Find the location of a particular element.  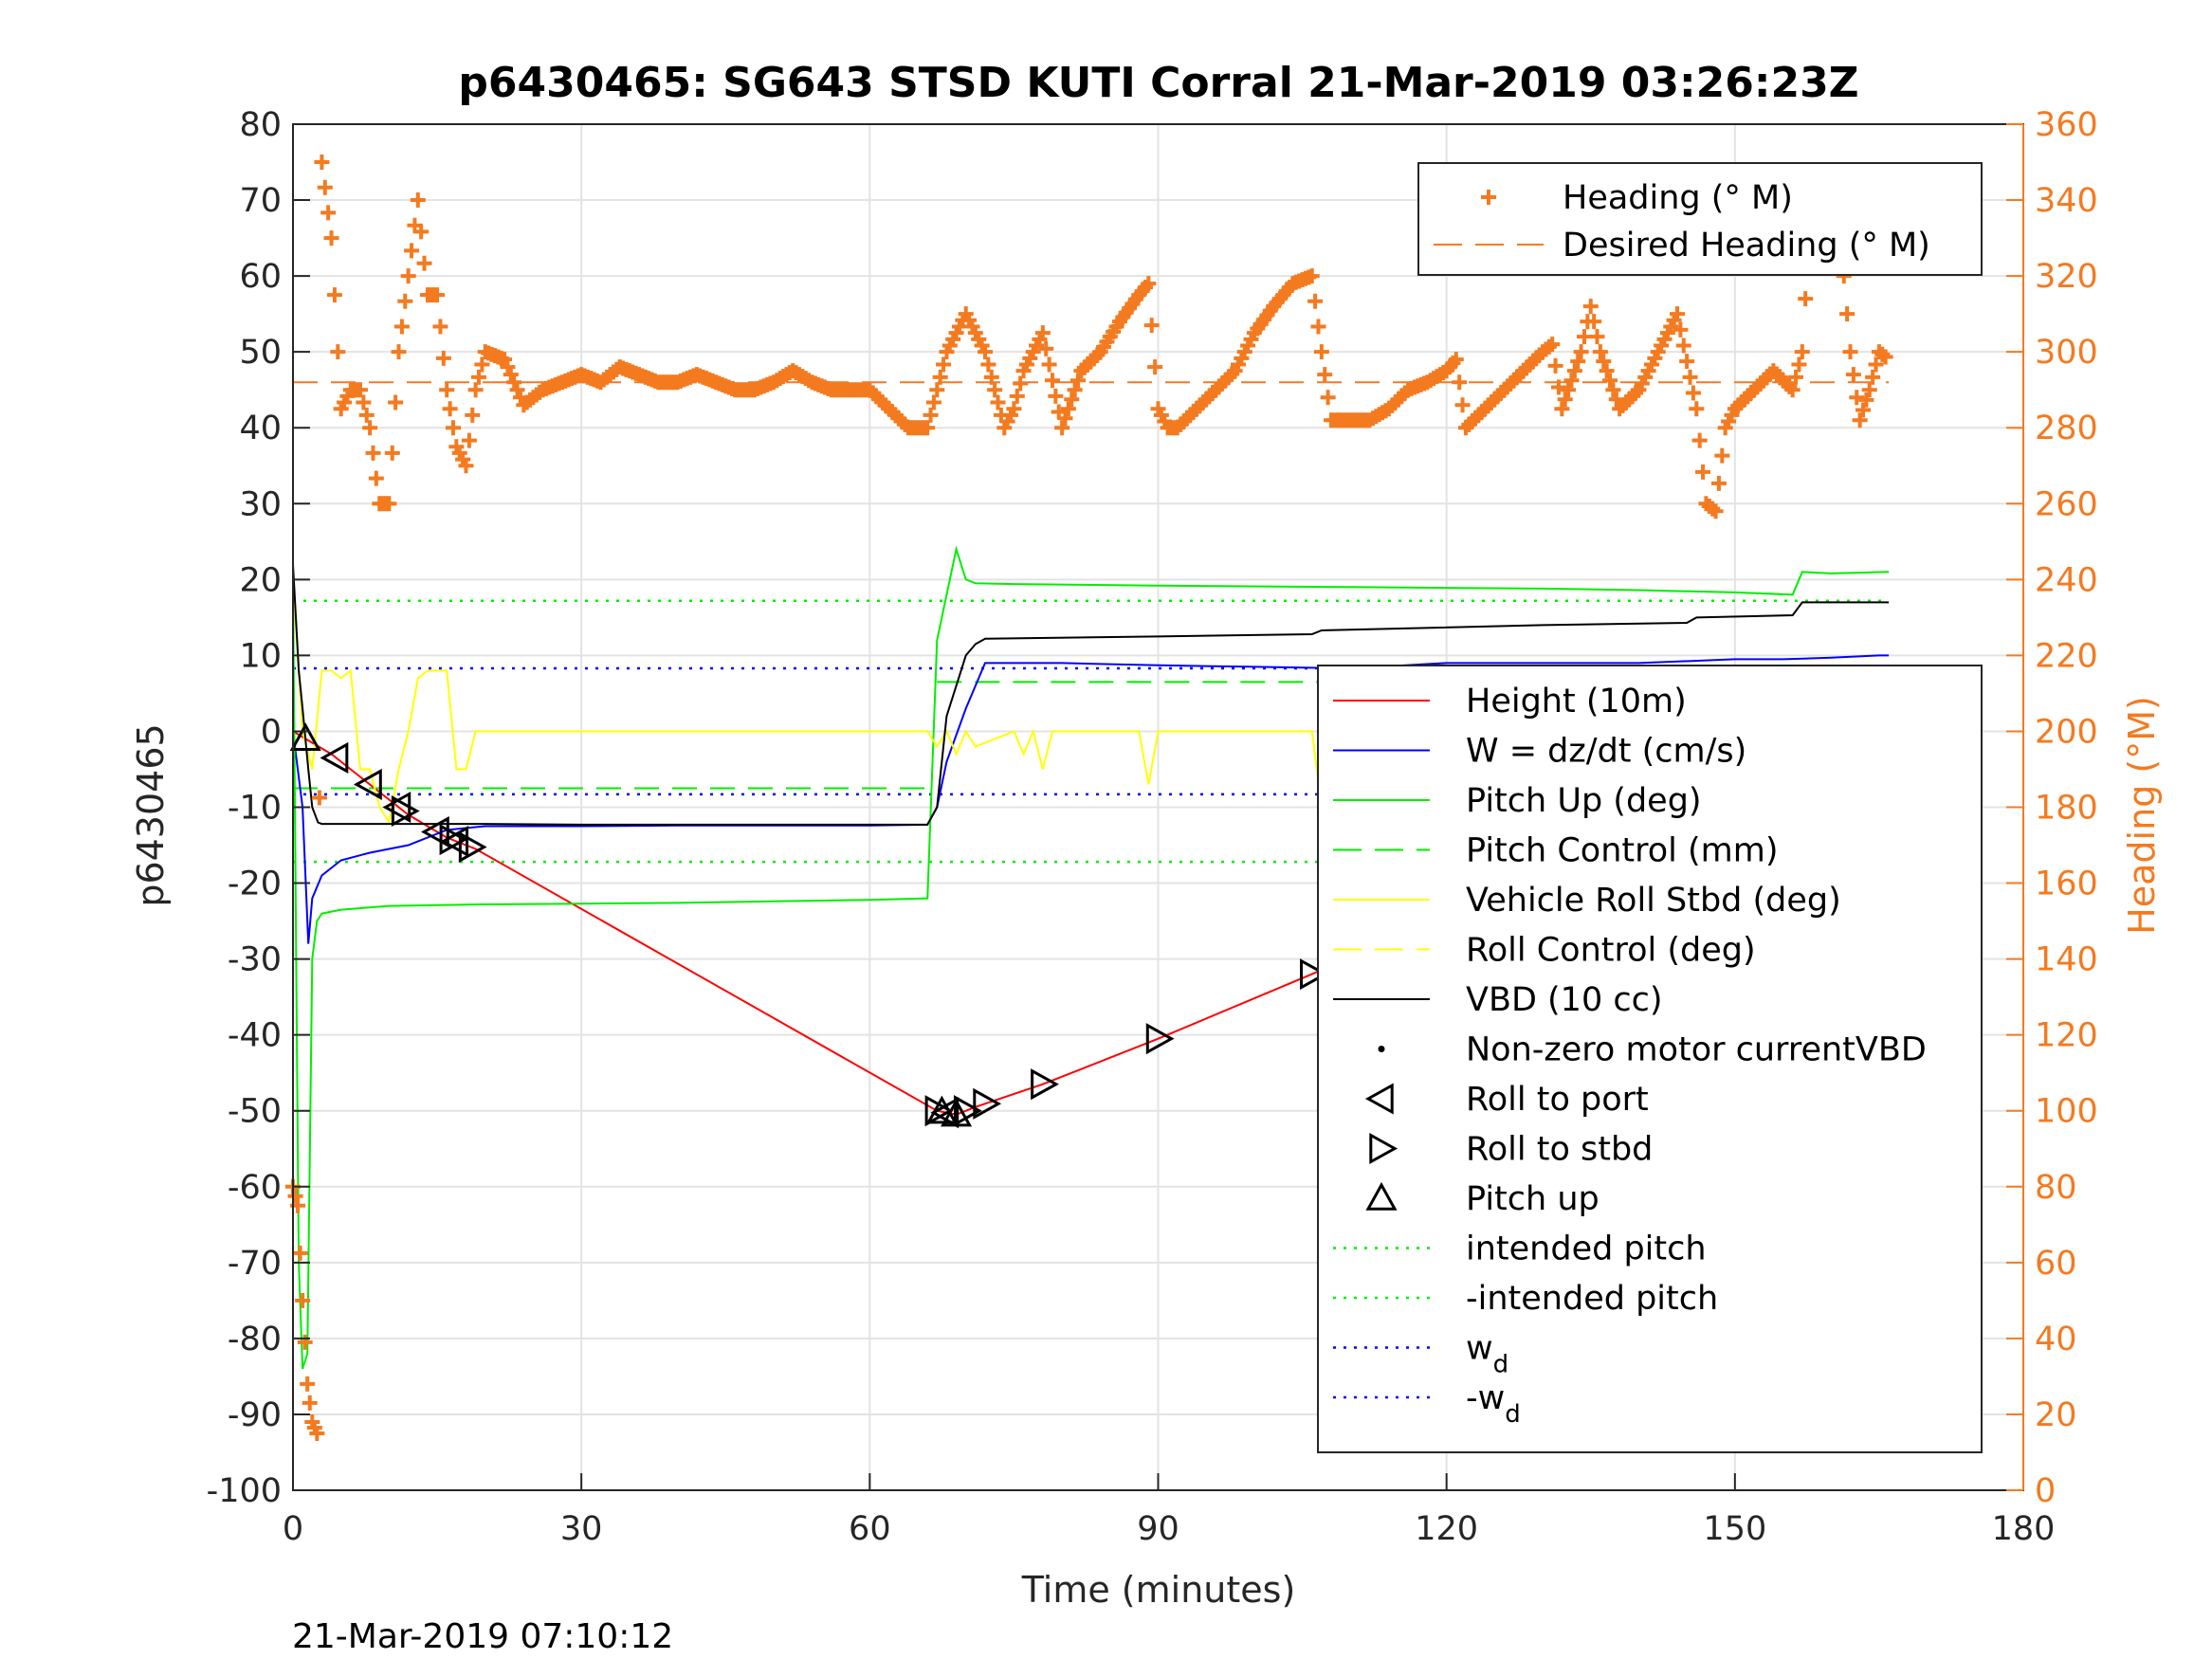

y-tick-label-left: 80 is located at coordinates (260, 125).